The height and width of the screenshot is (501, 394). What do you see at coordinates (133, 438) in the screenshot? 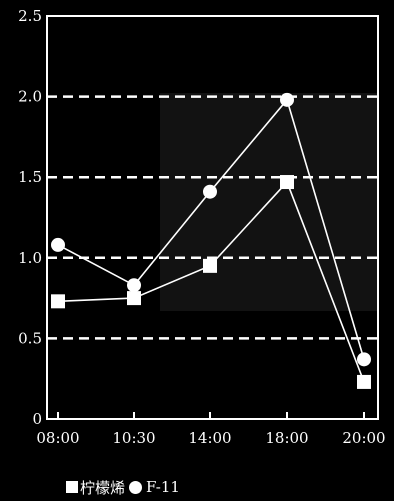
I see `x-tick-label: 10:30` at bounding box center [133, 438].